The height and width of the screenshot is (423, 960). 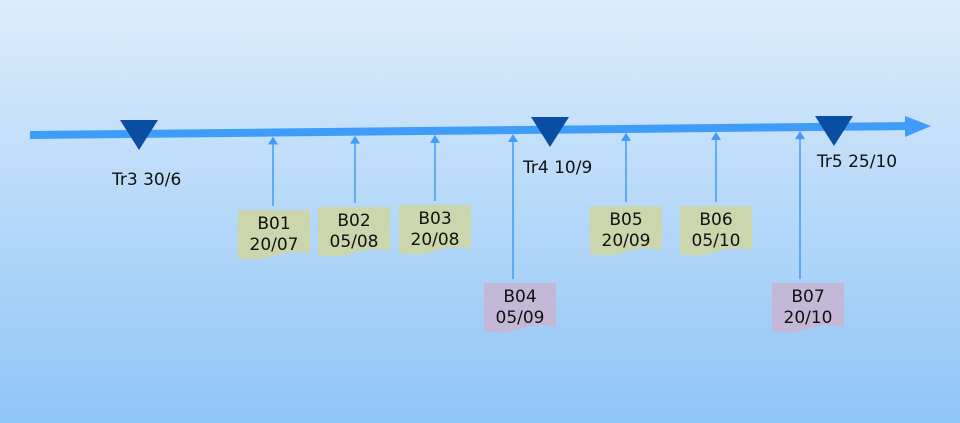 I want to click on note-code: B05, so click(x=625, y=220).